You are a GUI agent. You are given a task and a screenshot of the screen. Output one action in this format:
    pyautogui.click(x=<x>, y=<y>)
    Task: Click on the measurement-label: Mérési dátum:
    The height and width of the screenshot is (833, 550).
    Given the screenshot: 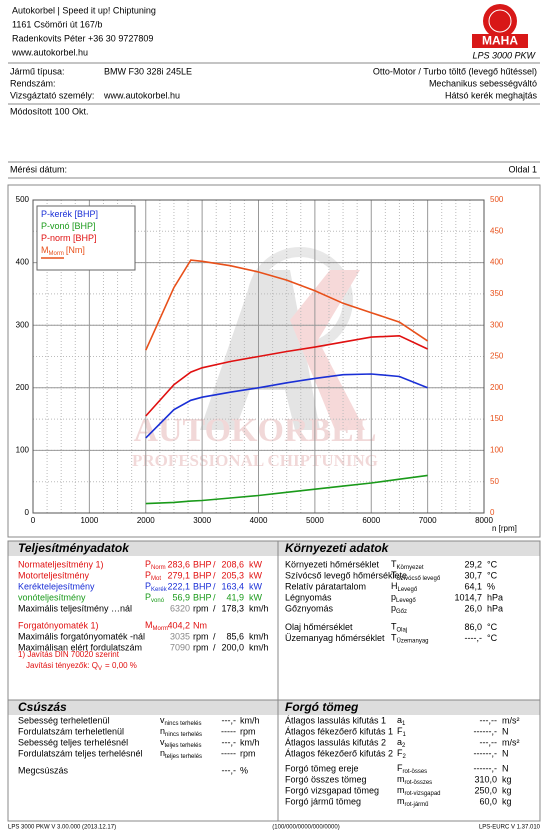 What is the action you would take?
    pyautogui.click(x=38, y=169)
    